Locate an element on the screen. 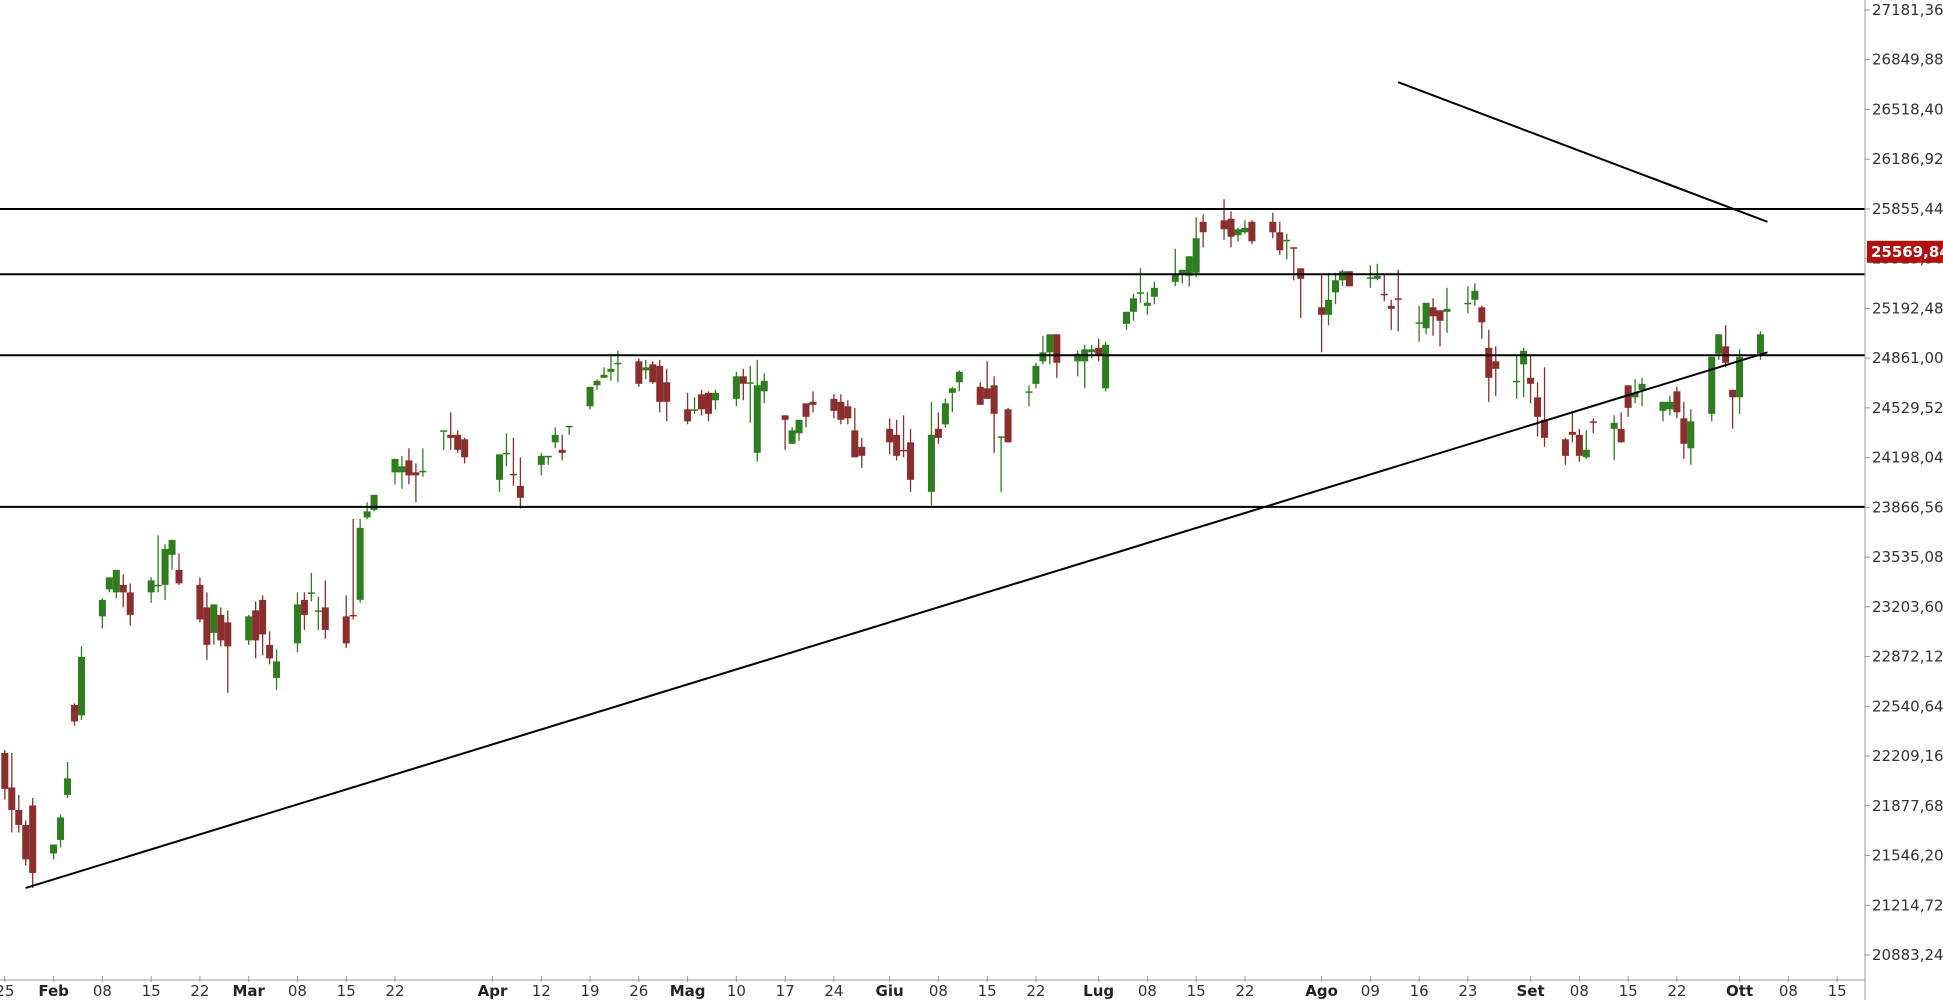 The width and height of the screenshot is (1943, 1004). y-tick-label: 24529,52 is located at coordinates (1907, 408).